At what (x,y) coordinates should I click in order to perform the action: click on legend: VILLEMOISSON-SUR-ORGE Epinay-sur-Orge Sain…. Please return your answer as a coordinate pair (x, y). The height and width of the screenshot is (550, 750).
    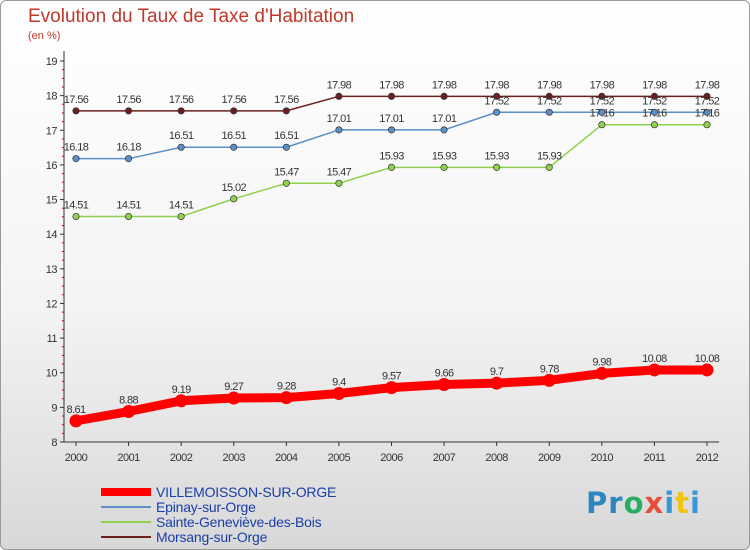
    Looking at the image, I should click on (261, 515).